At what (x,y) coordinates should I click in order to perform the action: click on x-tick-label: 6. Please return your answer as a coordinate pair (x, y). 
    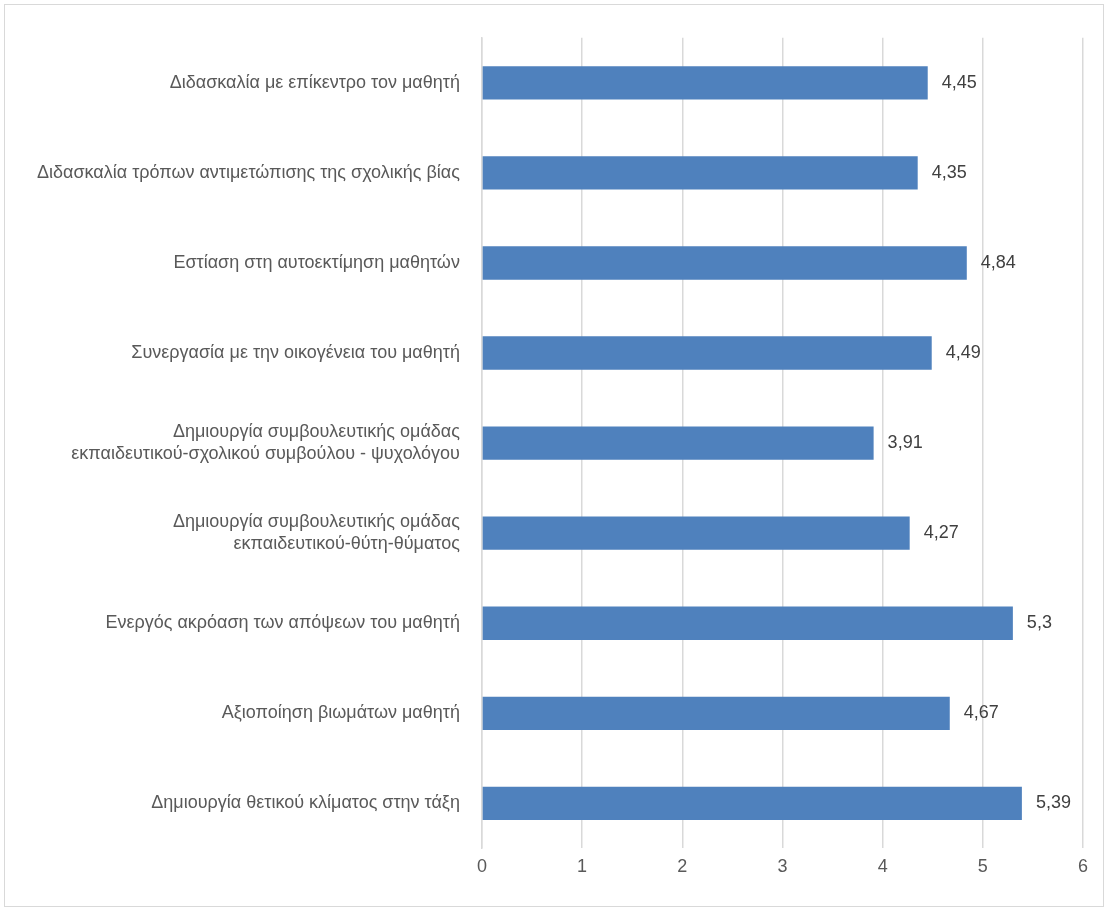
    Looking at the image, I should click on (1083, 866).